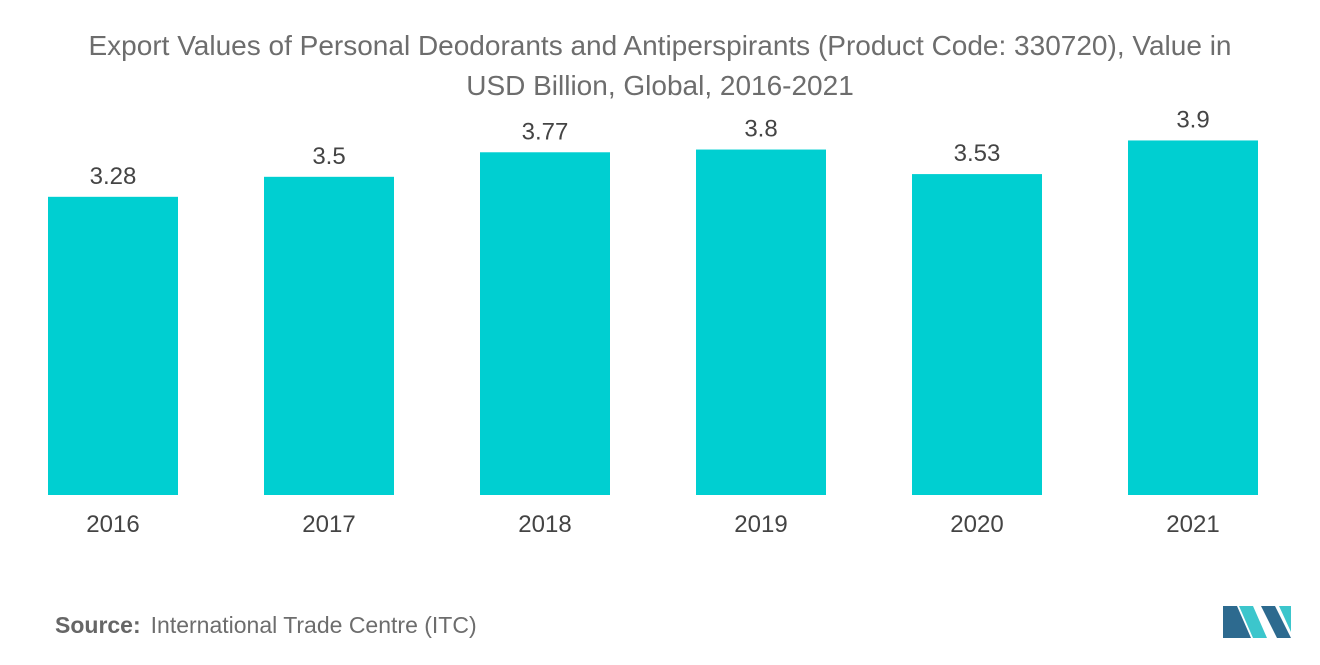 Image resolution: width=1320 pixels, height=665 pixels. I want to click on source-label: Source:, so click(98, 625).